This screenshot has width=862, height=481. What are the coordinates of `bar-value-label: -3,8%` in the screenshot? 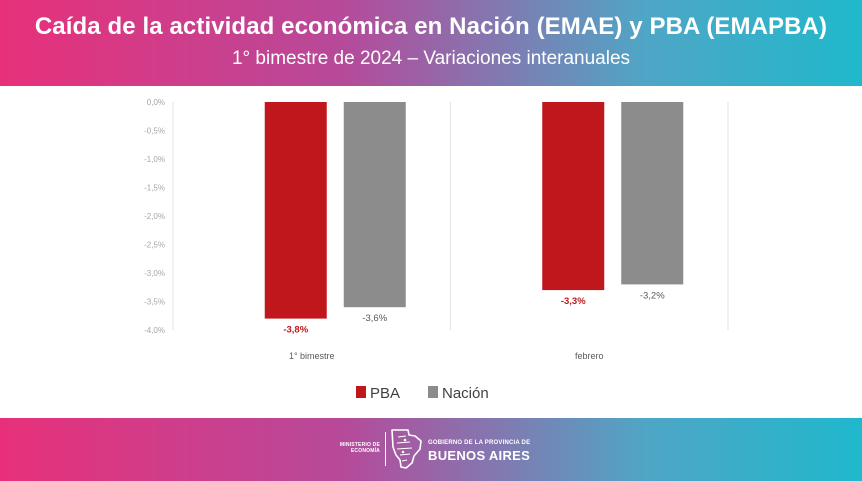 It's located at (295, 330).